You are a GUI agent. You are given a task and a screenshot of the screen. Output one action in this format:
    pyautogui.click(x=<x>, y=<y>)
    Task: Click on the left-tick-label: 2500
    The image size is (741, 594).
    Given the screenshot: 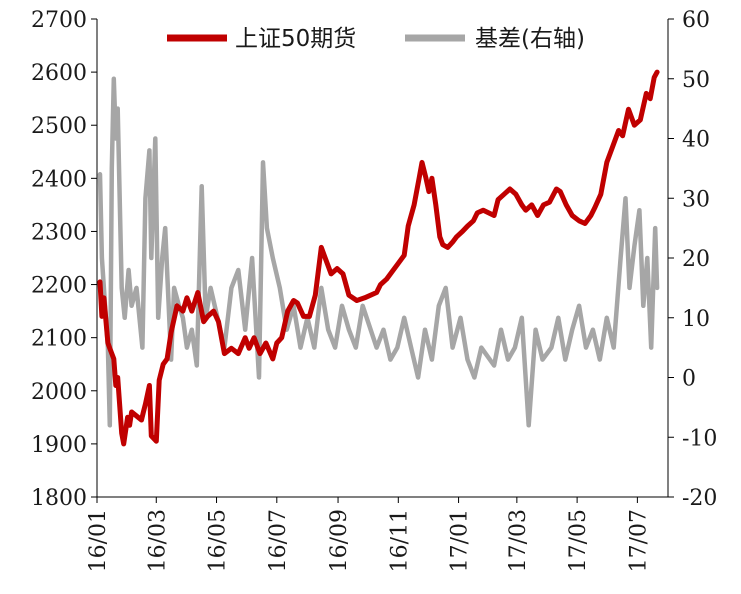 What is the action you would take?
    pyautogui.click(x=59, y=126)
    